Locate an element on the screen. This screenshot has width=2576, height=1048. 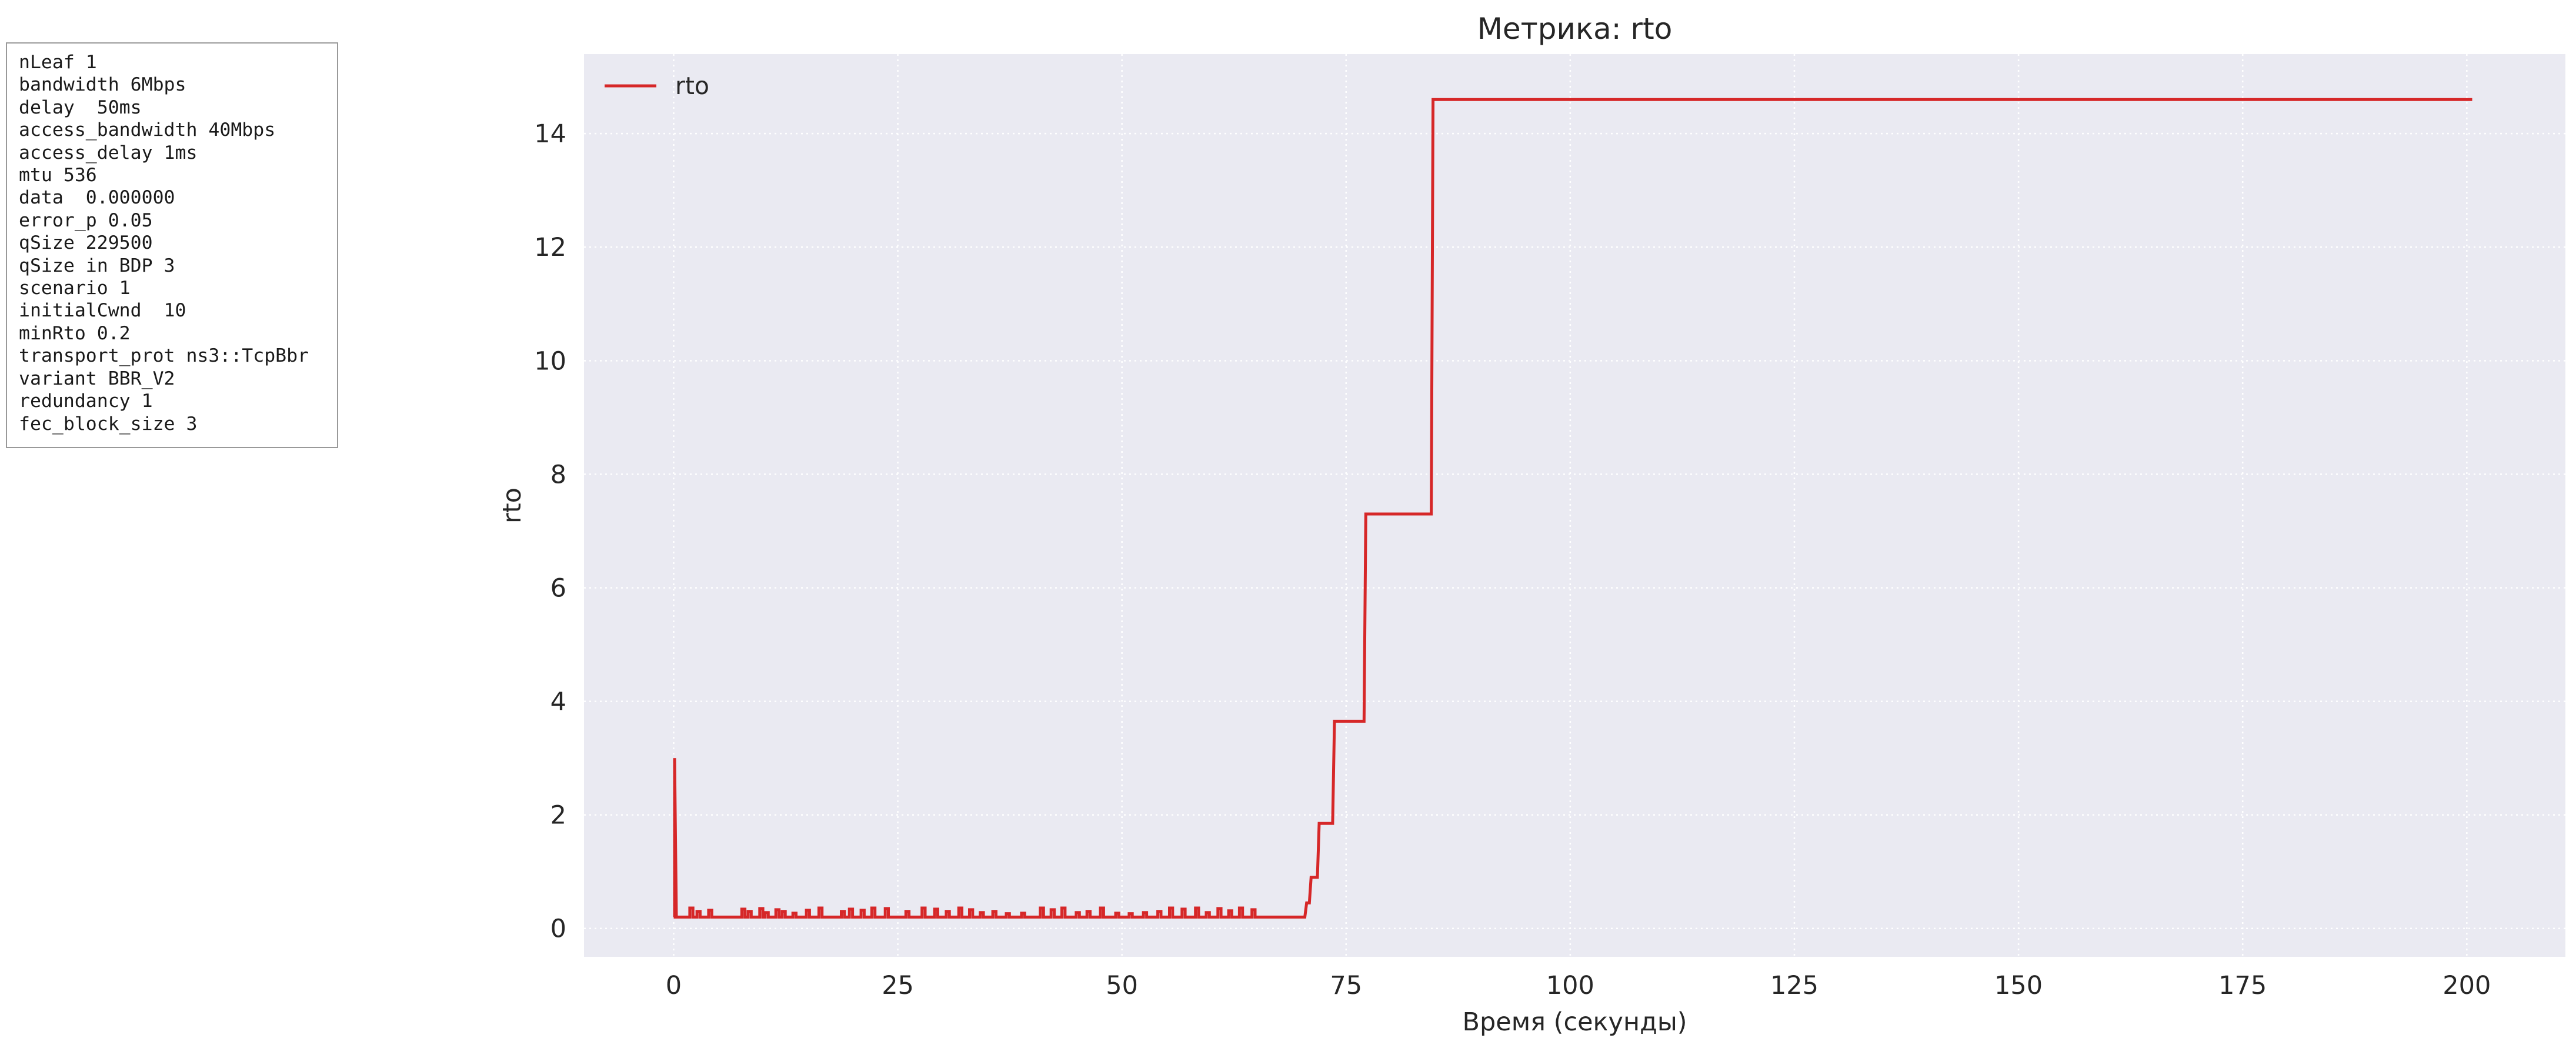
param-line: minRto 0.2 is located at coordinates (75, 333).